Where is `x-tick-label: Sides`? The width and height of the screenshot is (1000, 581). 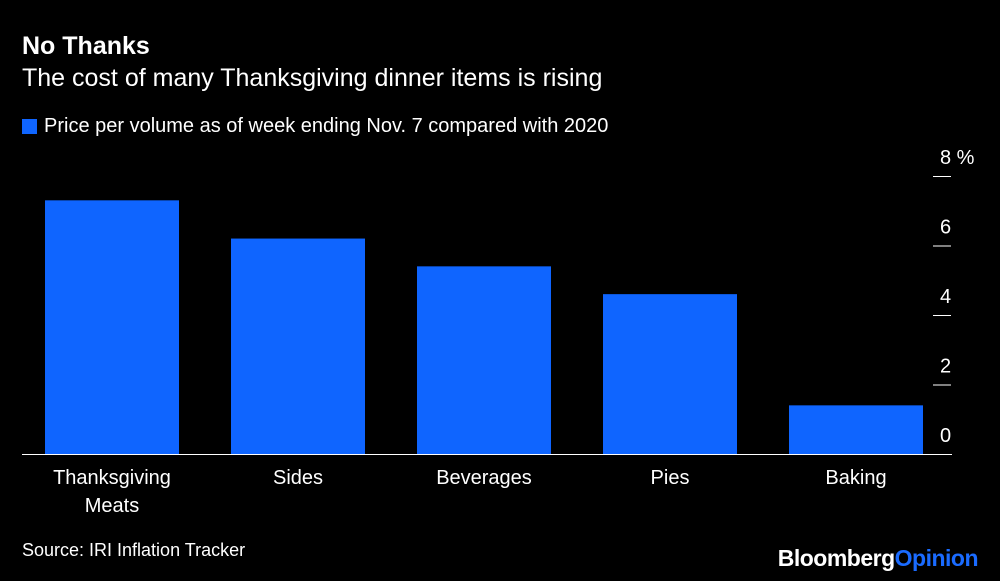 x-tick-label: Sides is located at coordinates (298, 478).